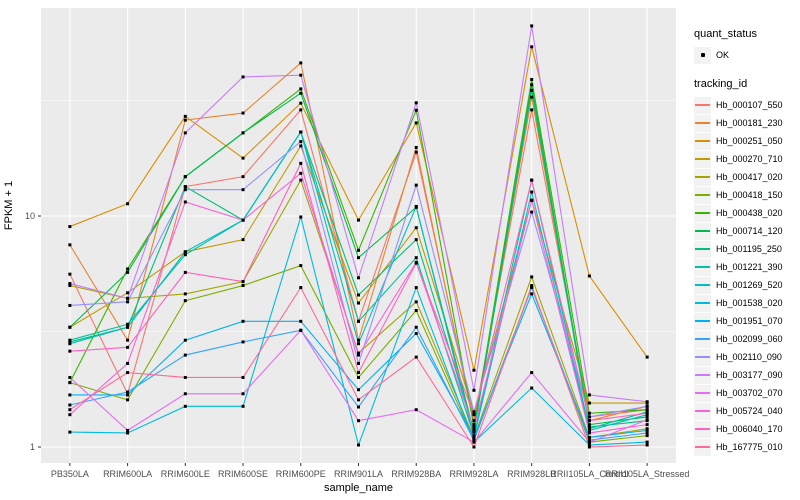  Describe the element at coordinates (127, 474) in the screenshot. I see `x-tick-label: RRIM600LA` at that location.